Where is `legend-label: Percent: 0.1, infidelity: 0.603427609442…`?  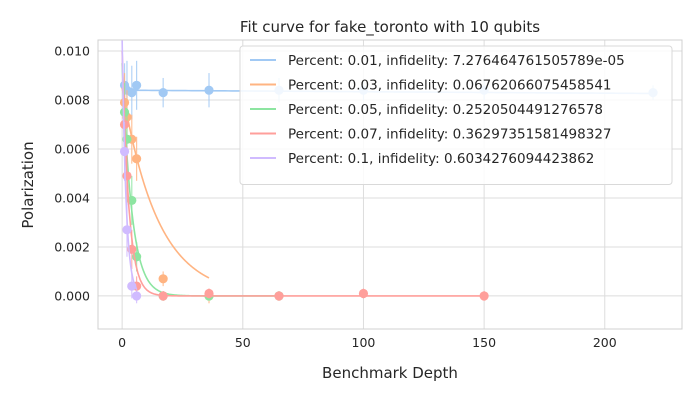
legend-label: Percent: 0.1, infidelity: 0.603427609442… is located at coordinates (441, 159).